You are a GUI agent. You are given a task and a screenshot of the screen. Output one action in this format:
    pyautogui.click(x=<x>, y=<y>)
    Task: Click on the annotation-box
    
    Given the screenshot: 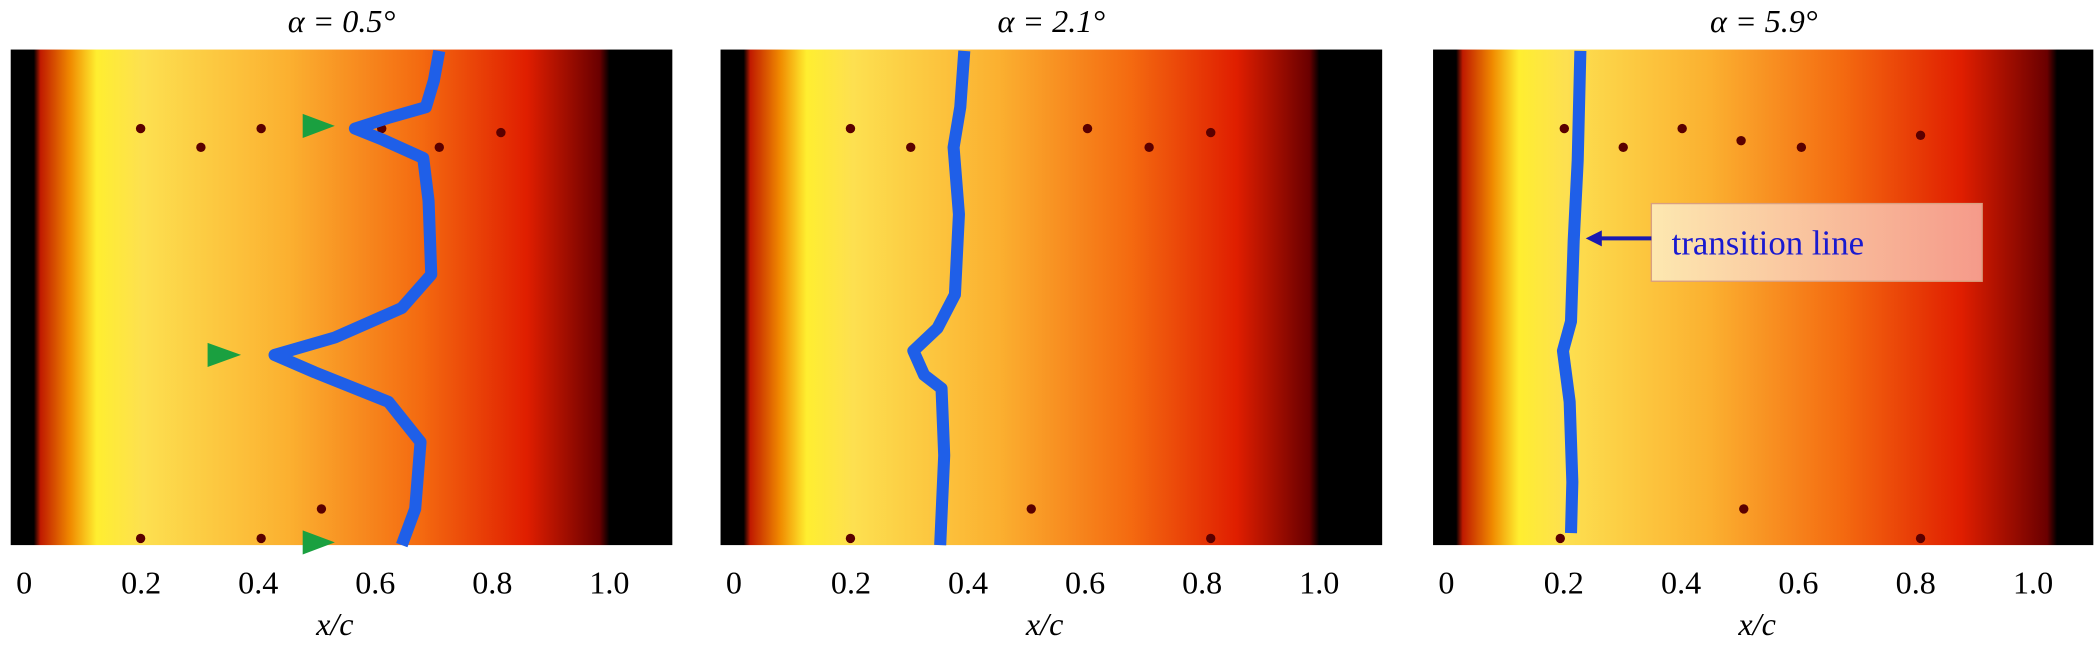 What is the action you would take?
    pyautogui.click(x=1816, y=242)
    